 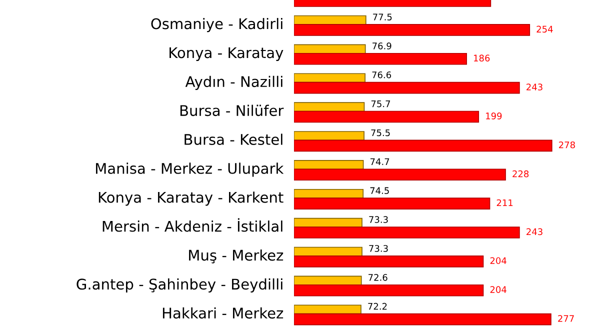 I want to click on y-tick-label: Bursa - Nilüfer, so click(x=232, y=110).